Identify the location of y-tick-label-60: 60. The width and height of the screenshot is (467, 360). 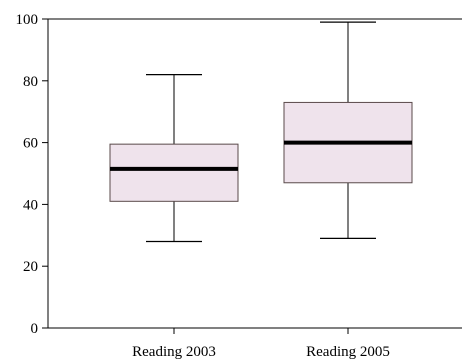
(30, 144).